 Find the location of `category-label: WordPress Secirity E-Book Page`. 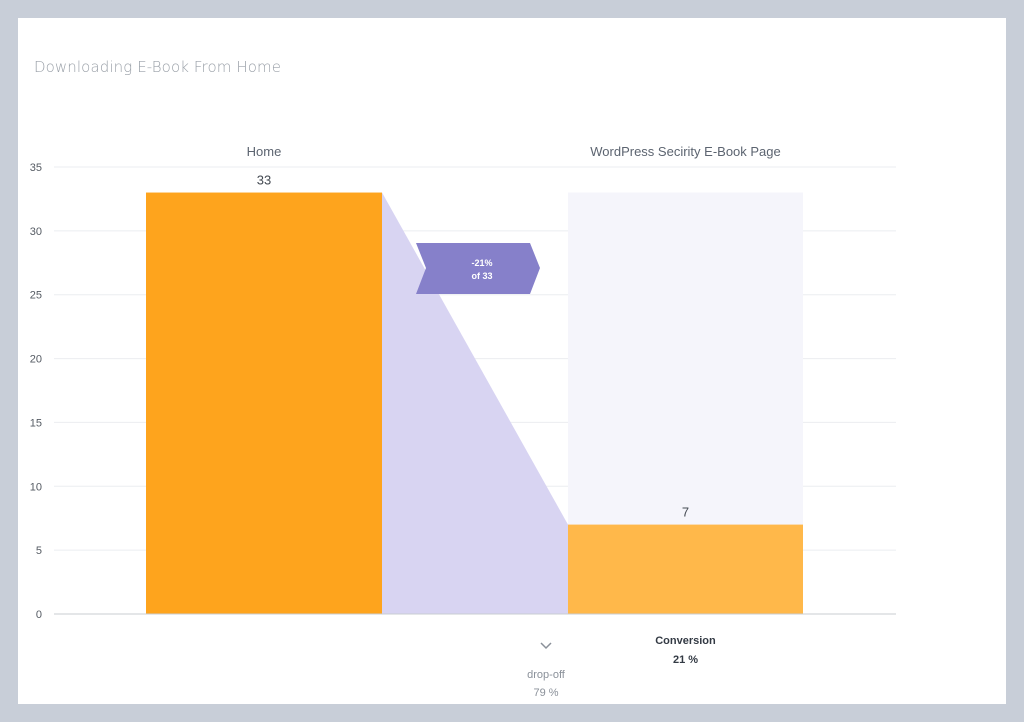

category-label: WordPress Secirity E-Book Page is located at coordinates (685, 151).